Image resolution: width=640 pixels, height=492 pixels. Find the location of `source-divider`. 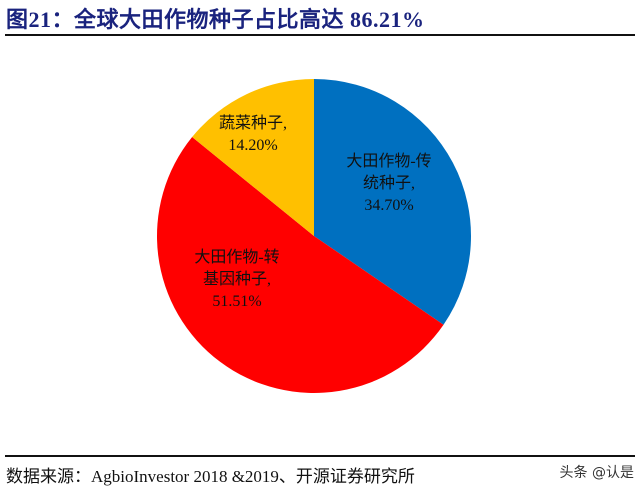

source-divider is located at coordinates (320, 456).